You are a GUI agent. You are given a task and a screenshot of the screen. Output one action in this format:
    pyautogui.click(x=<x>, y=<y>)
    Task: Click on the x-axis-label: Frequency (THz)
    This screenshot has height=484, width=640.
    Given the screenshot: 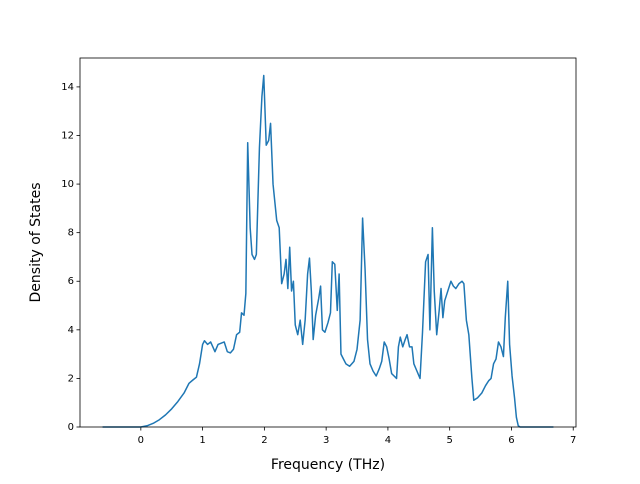 What is the action you would take?
    pyautogui.click(x=328, y=465)
    